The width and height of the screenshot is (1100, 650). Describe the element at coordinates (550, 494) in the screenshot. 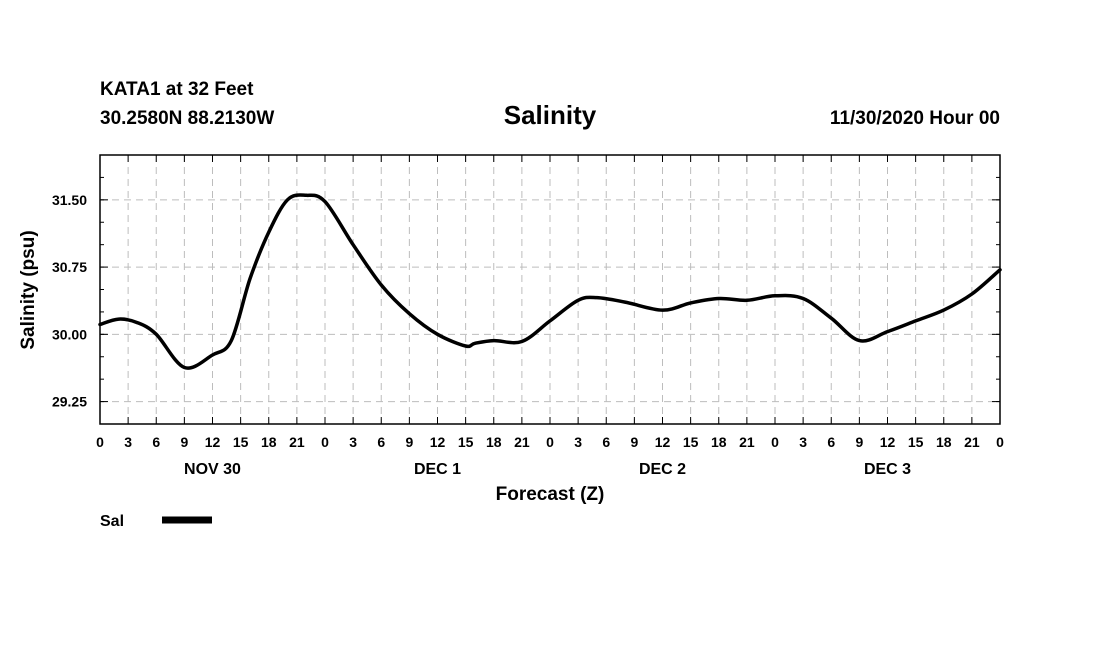

I see `x-axis-label: Forecast (Z)` at that location.